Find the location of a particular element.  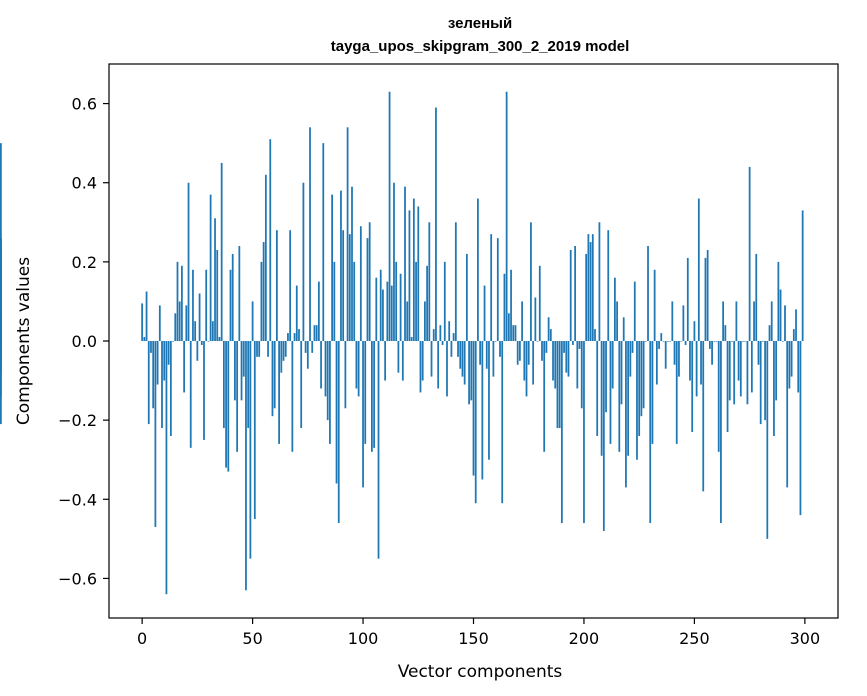

y-axis-ticks: −0.6 −0.4 −0.2 0.0 0.2 0.4 0.6 is located at coordinates (83, 341).